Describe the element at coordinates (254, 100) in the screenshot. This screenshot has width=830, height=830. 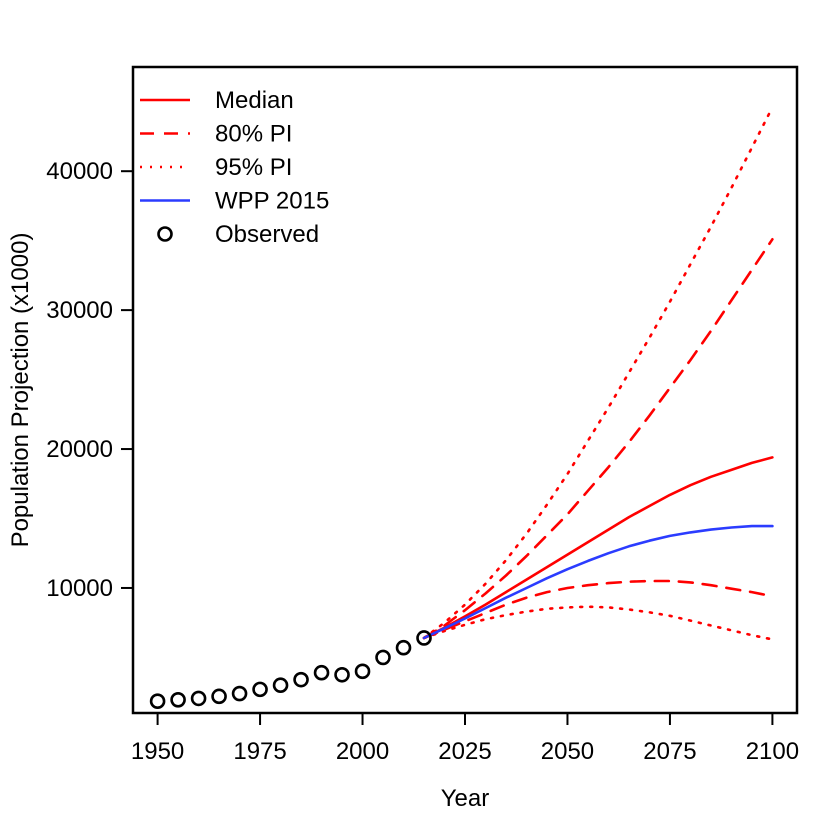
I see `legend-label: Median` at that location.